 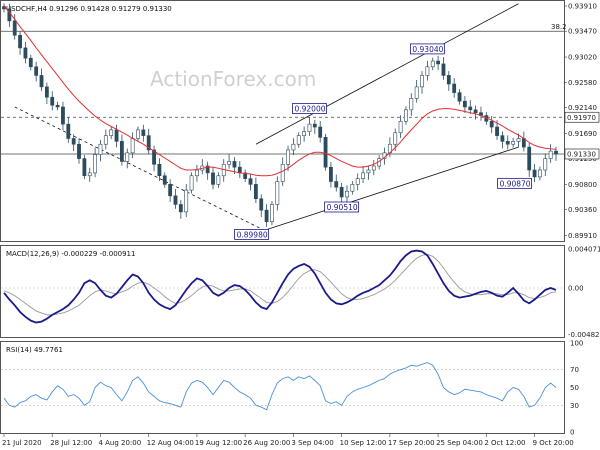 What do you see at coordinates (582, 58) in the screenshot?
I see `y-tick-label: 0.93020` at bounding box center [582, 58].